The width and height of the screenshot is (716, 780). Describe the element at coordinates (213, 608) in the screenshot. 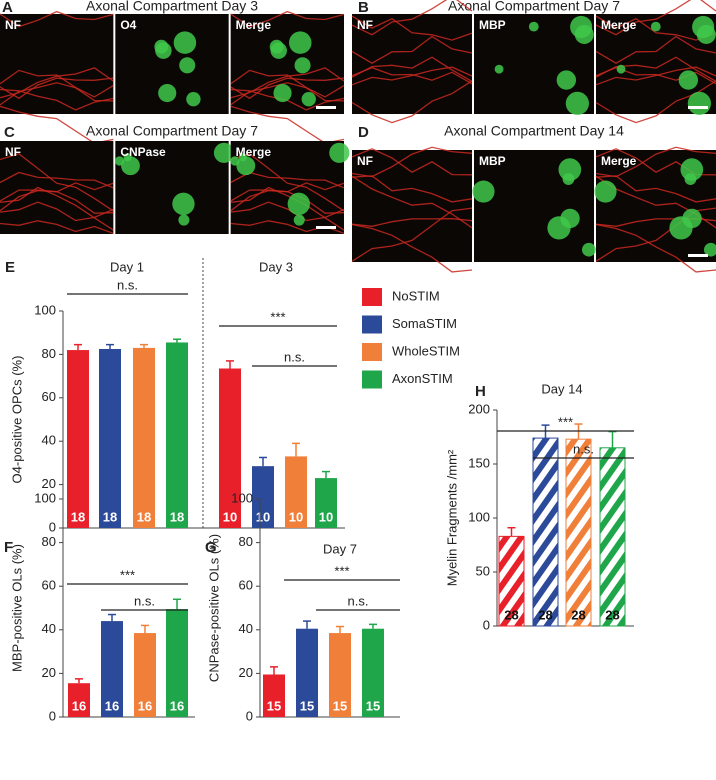

I see `y-axis-label: CNPase-positive OLs (%)` at that location.